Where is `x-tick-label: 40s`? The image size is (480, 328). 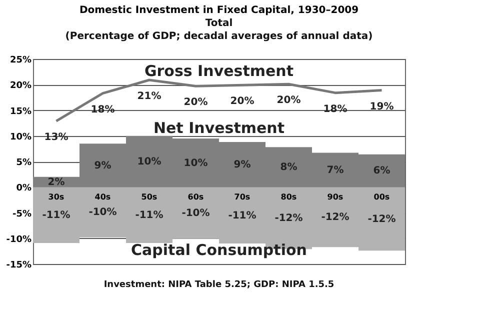
x-tick-label: 40s is located at coordinates (102, 197).